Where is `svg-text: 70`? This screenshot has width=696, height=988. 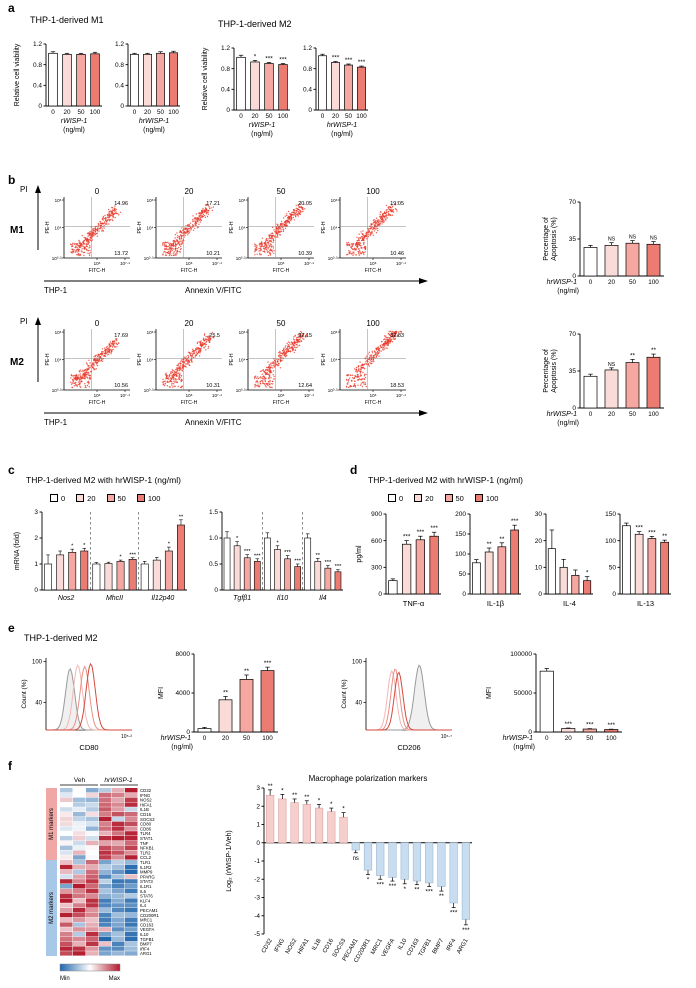
svg-text: 70 is located at coordinates (573, 334).